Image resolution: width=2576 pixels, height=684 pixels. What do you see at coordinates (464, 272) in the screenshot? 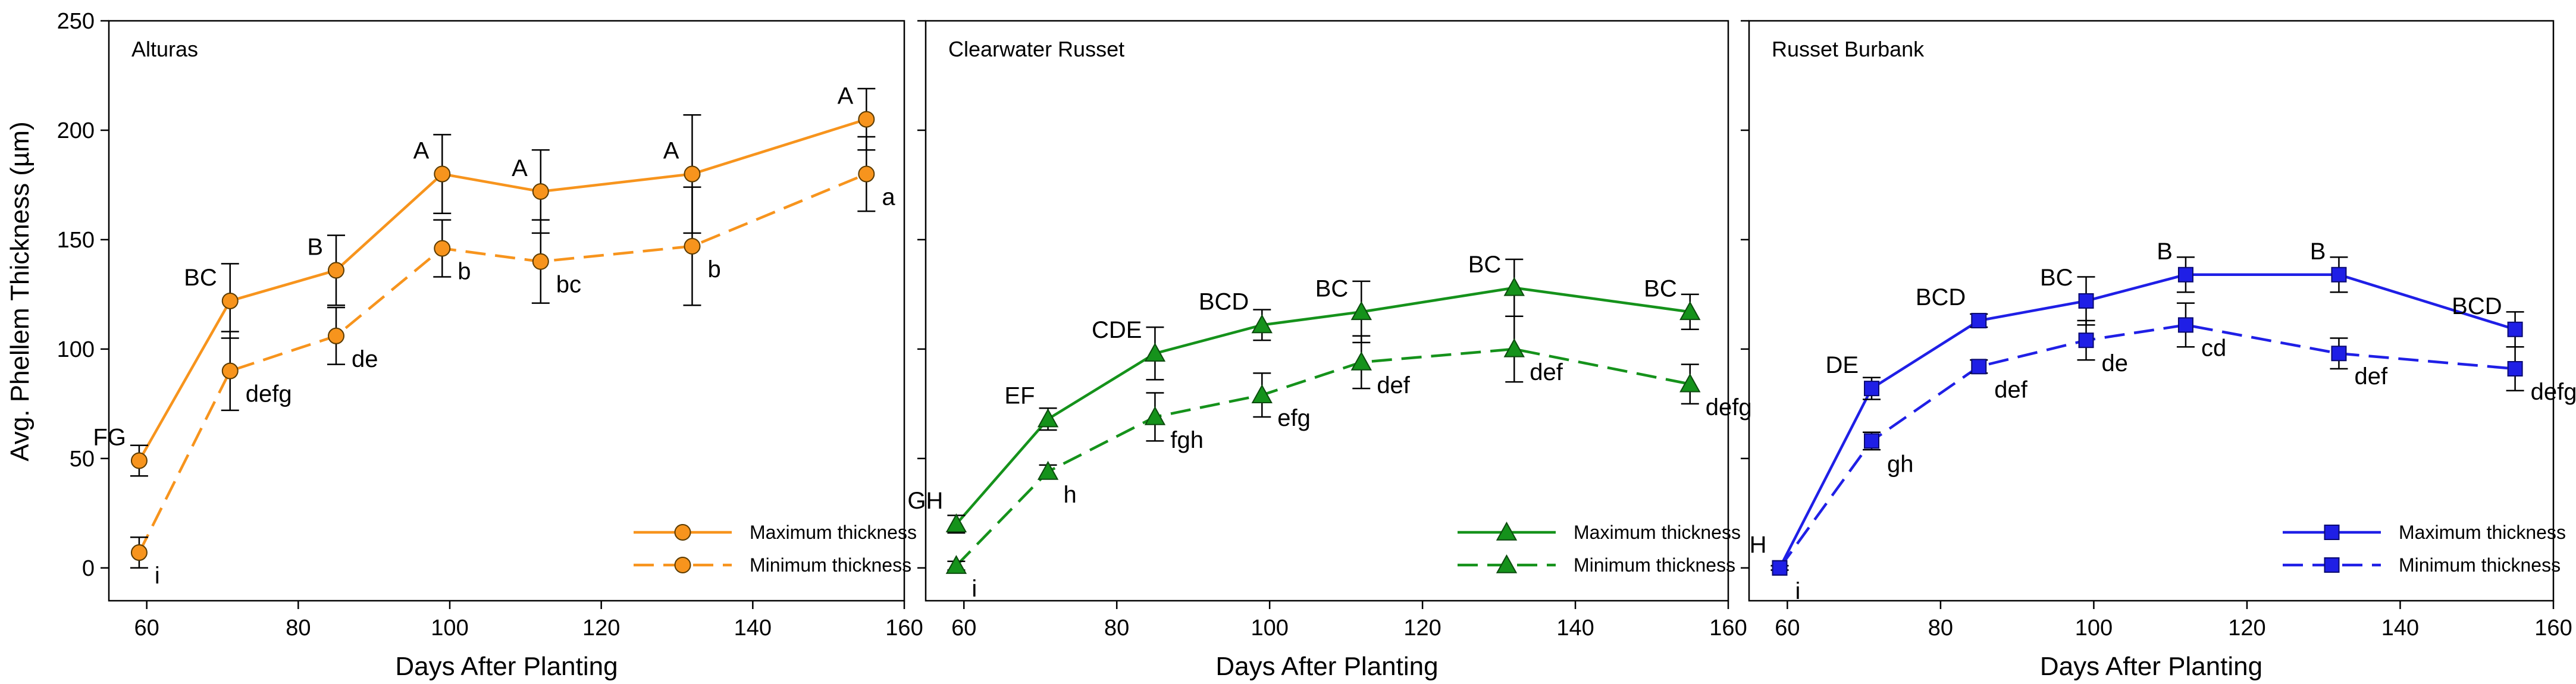
I see `significance-label: b` at bounding box center [464, 272].